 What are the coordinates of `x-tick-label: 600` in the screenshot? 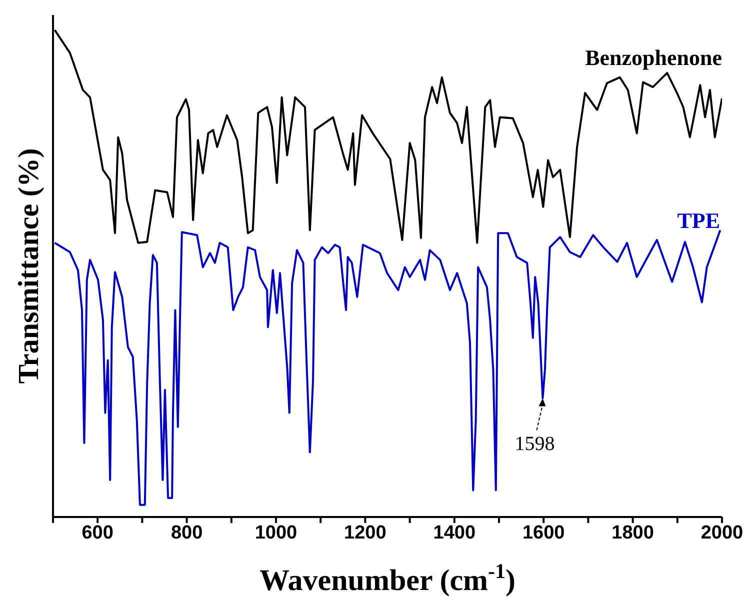 It's located at (98, 533).